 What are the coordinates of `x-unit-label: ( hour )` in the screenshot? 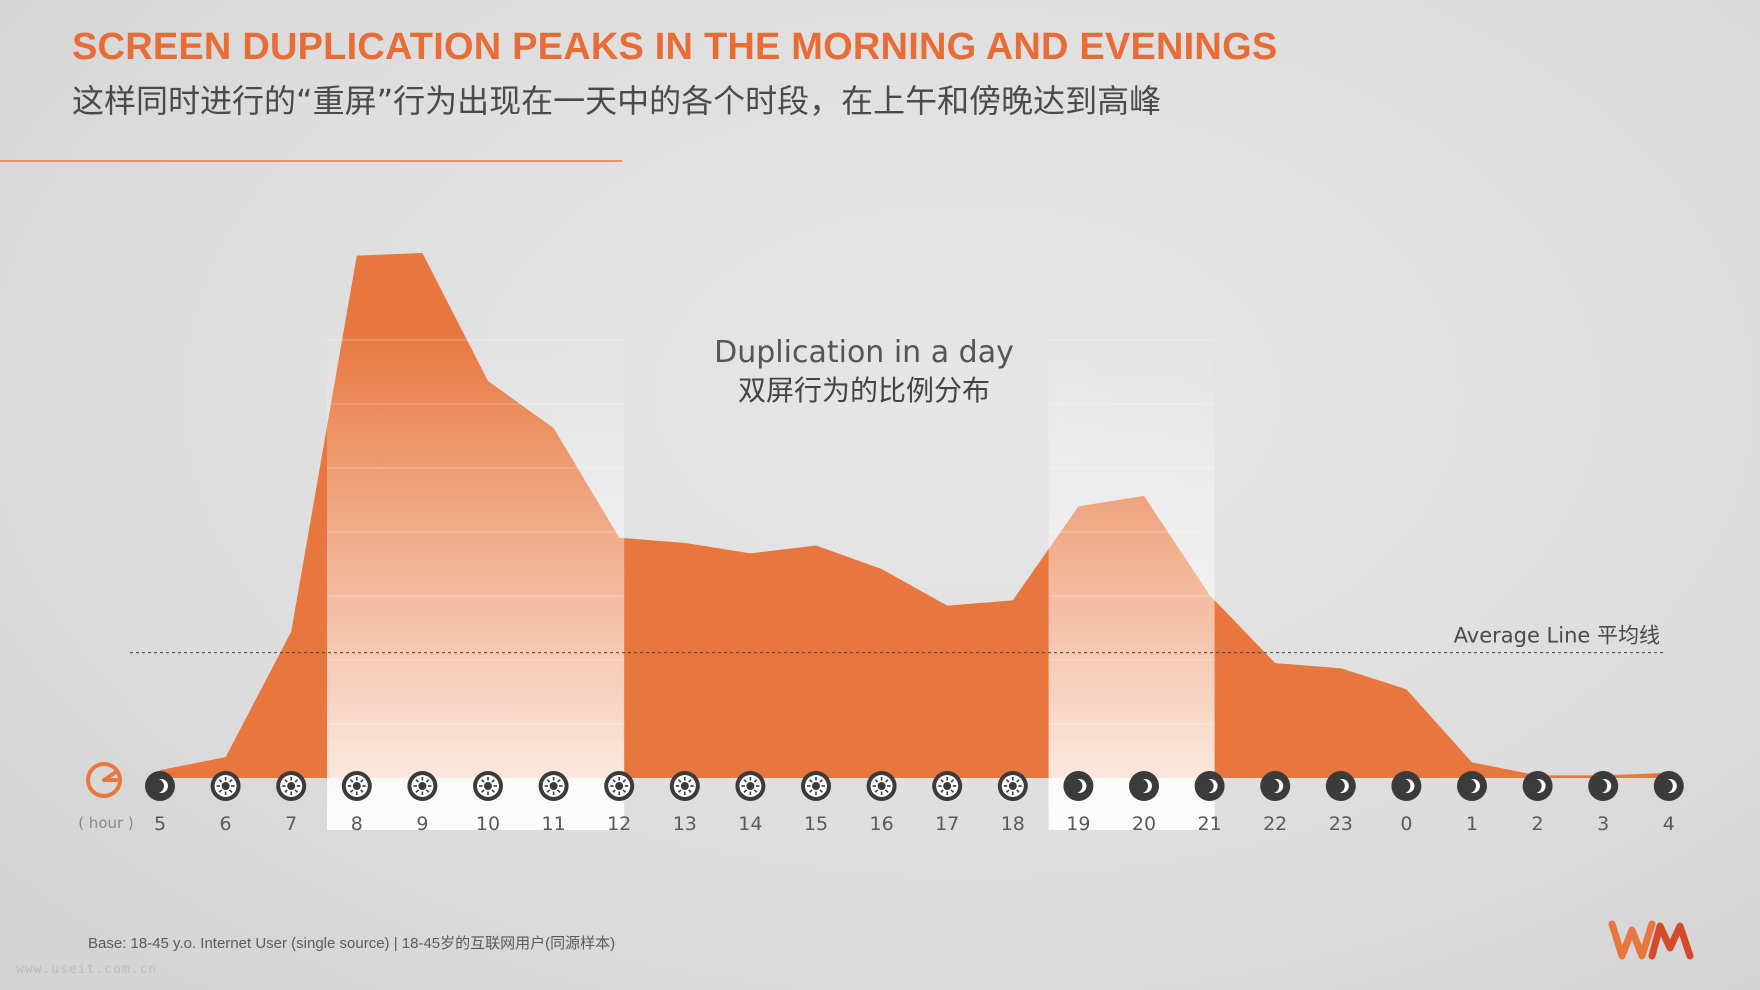 It's located at (106, 823).